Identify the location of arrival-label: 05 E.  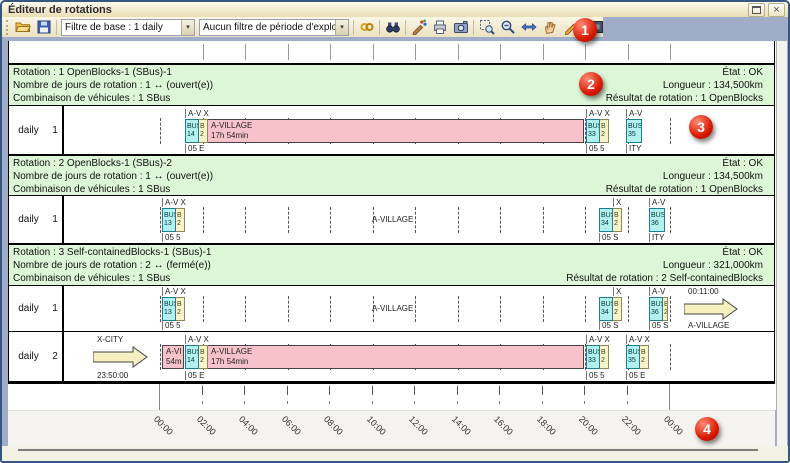
(194, 148).